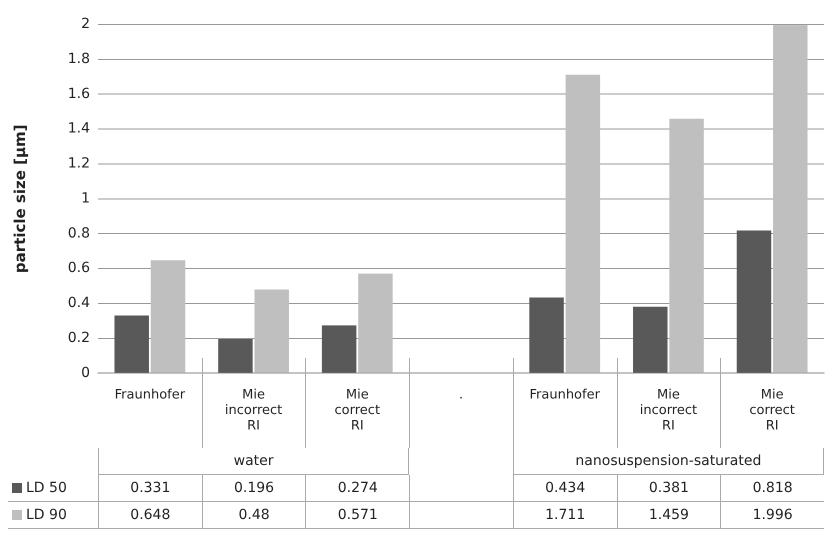 The width and height of the screenshot is (826, 536). Describe the element at coordinates (772, 515) in the screenshot. I see `data-label: 1.996` at that location.